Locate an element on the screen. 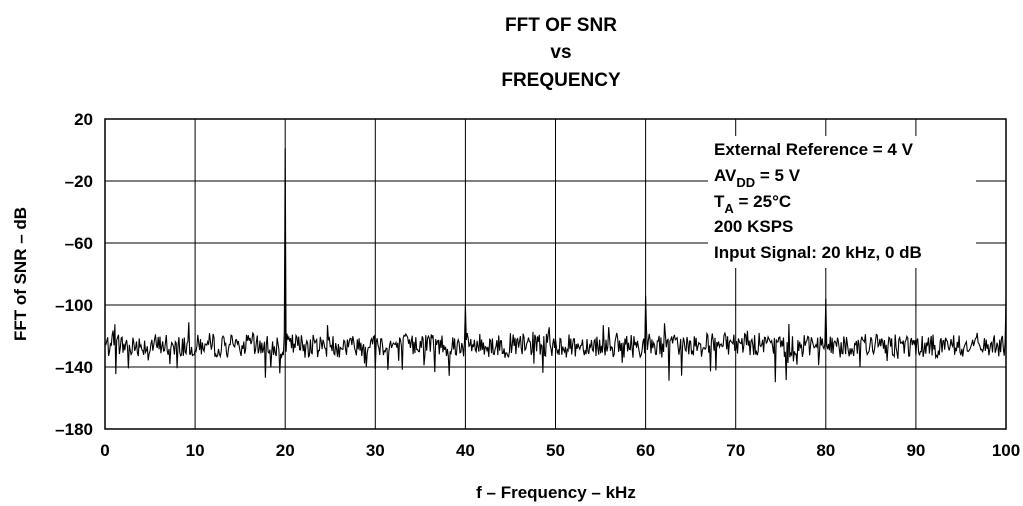 The width and height of the screenshot is (1023, 506). chart-title-line-1: FFT OF SNR is located at coordinates (561, 25).